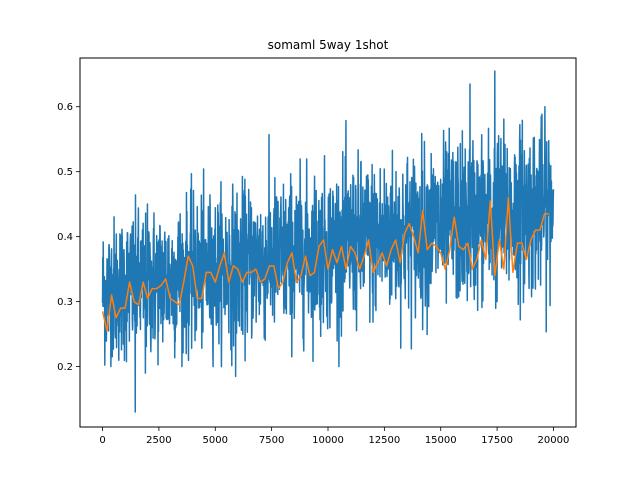 This screenshot has width=640, height=480. I want to click on x-tick-label: 2500, so click(158, 440).